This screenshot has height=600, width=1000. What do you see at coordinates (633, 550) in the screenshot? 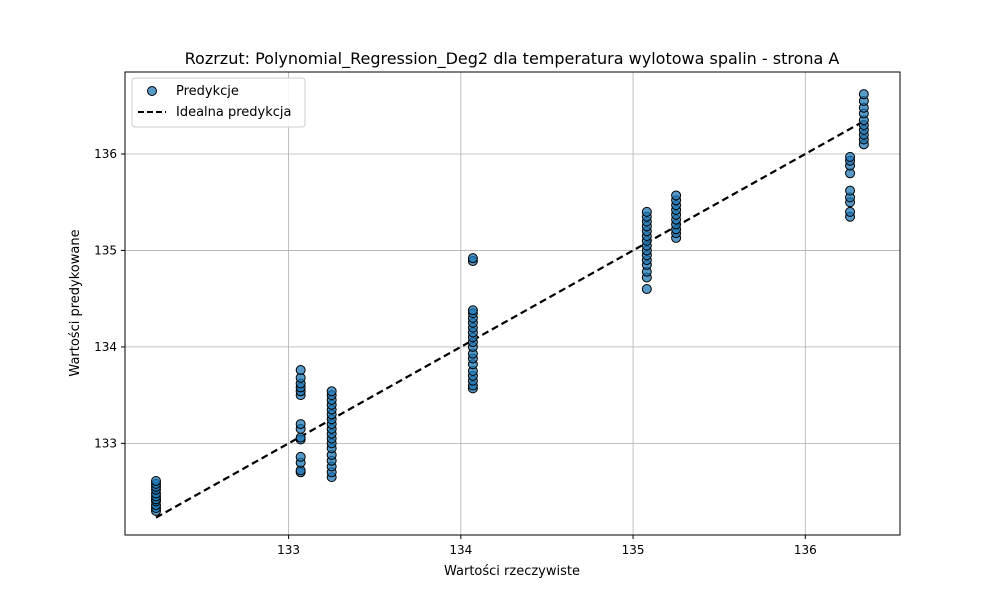
I see `x-tick-label: 135` at bounding box center [633, 550].